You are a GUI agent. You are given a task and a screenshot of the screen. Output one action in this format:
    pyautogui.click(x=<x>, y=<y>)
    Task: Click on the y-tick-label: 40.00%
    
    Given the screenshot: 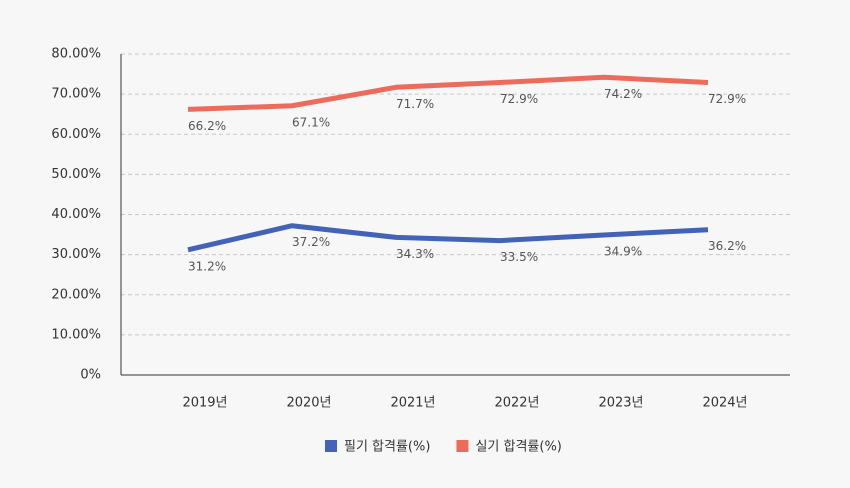 What is the action you would take?
    pyautogui.click(x=76, y=214)
    